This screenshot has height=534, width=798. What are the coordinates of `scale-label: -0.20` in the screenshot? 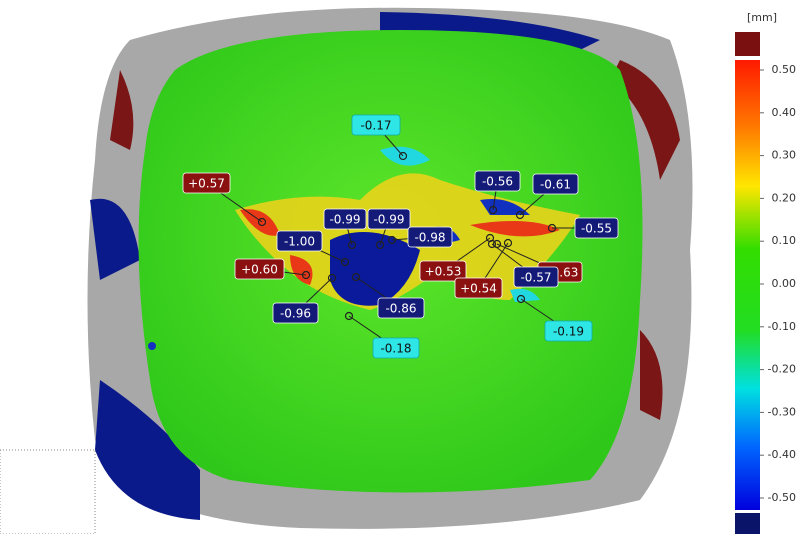 It's located at (782, 369).